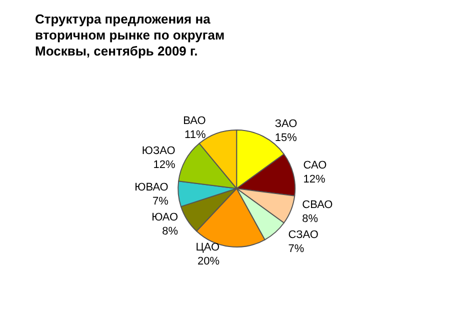  What do you see at coordinates (318, 205) in the screenshot?
I see `slice-label: СВАО` at bounding box center [318, 205].